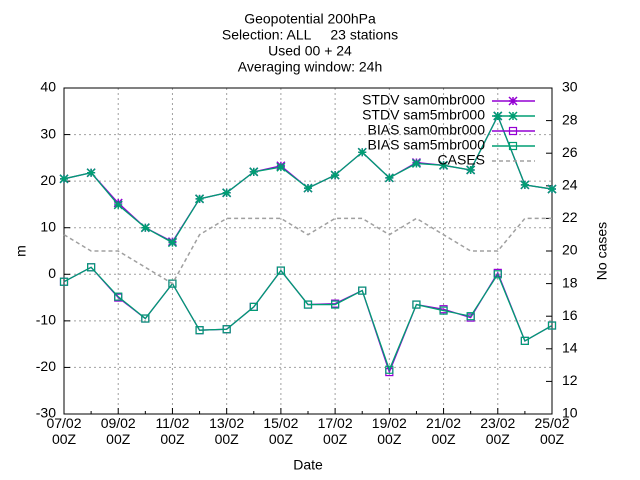 This screenshot has height=480, width=640. Describe the element at coordinates (570, 380) in the screenshot. I see `y2-tick-label: 12` at that location.